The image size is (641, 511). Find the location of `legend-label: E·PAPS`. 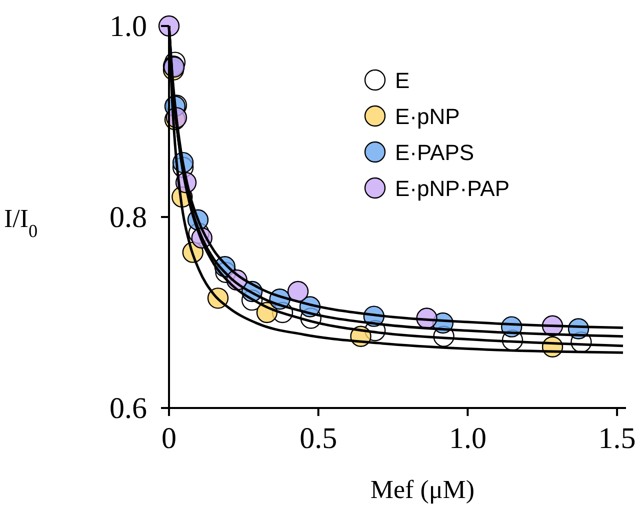

legend-label: E·PAPS is located at coordinates (434, 152).